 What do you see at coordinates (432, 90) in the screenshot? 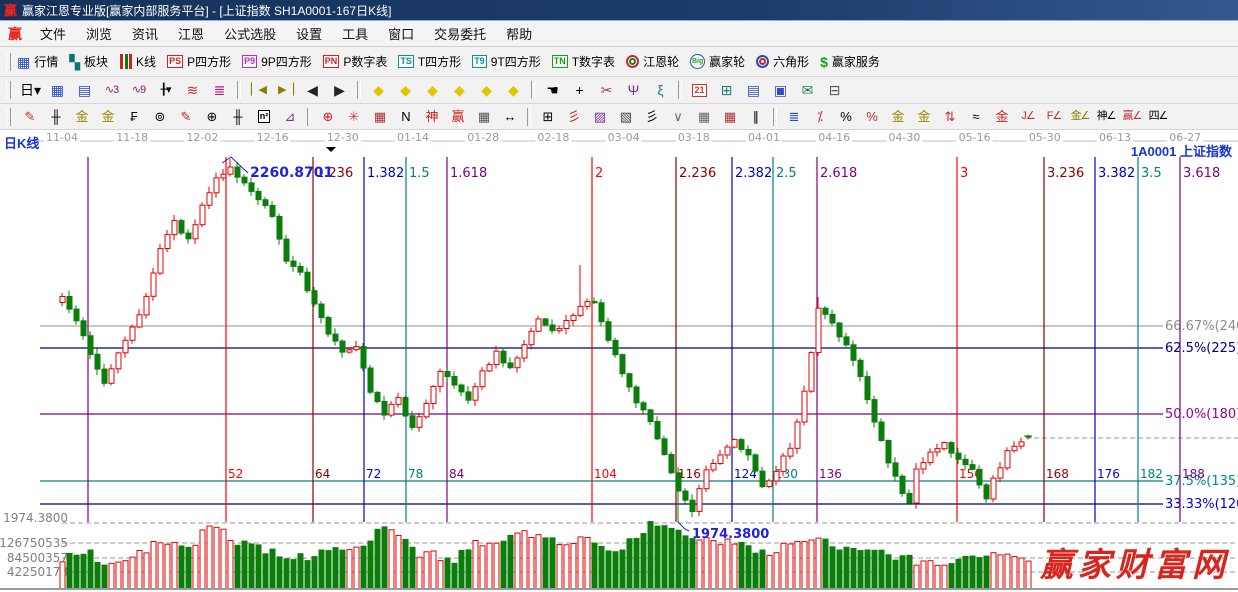
I see `gann-arrow-lr-button: ◆` at bounding box center [432, 90].